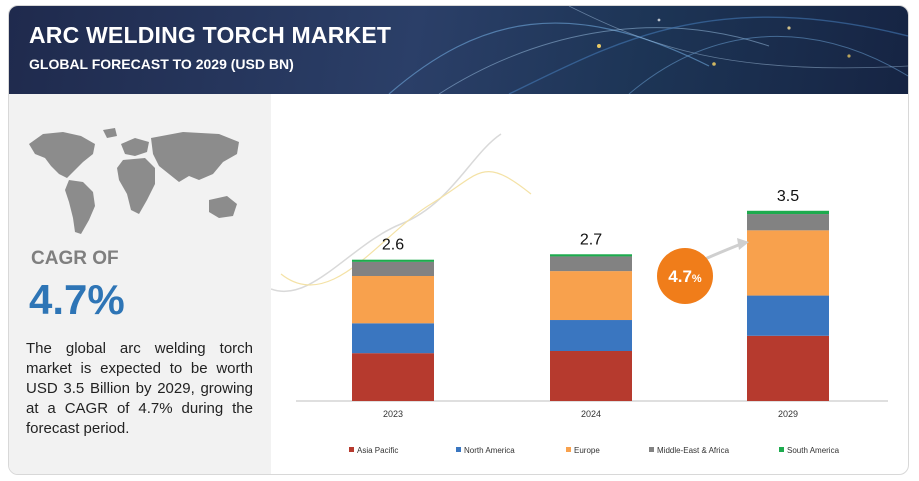  What do you see at coordinates (788, 196) in the screenshot?
I see `bar-total-label-2029: 3.5` at bounding box center [788, 196].